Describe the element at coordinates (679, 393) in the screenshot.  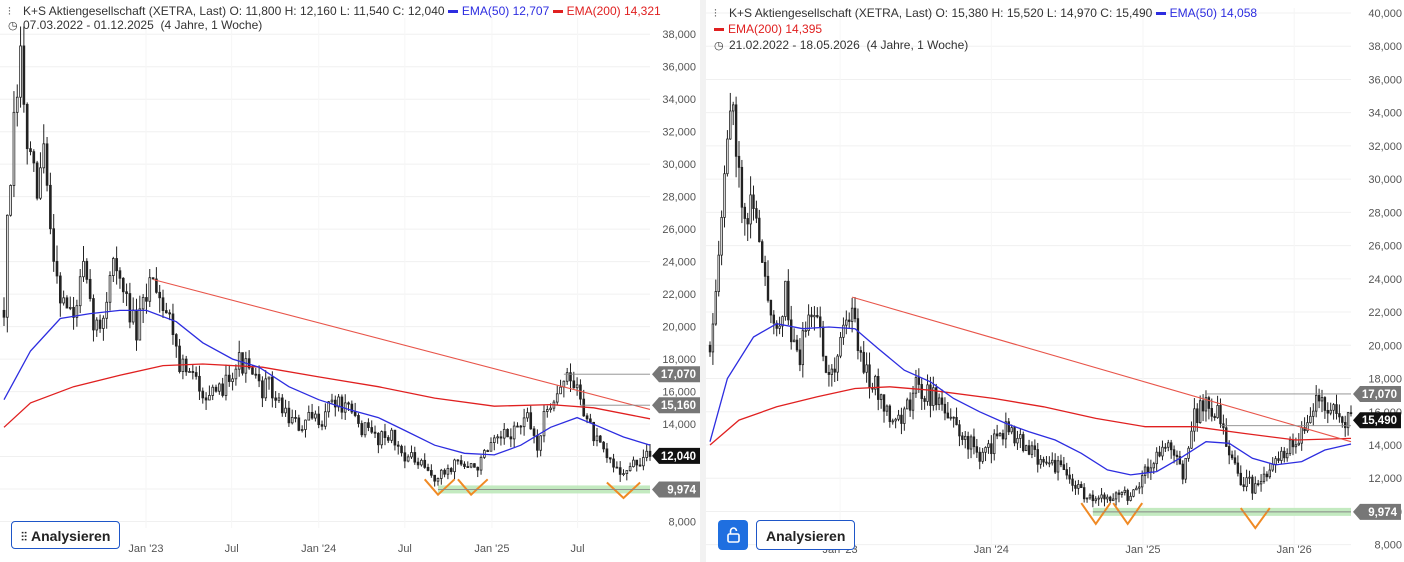
I see `y-tick-label: 16,000` at that location.